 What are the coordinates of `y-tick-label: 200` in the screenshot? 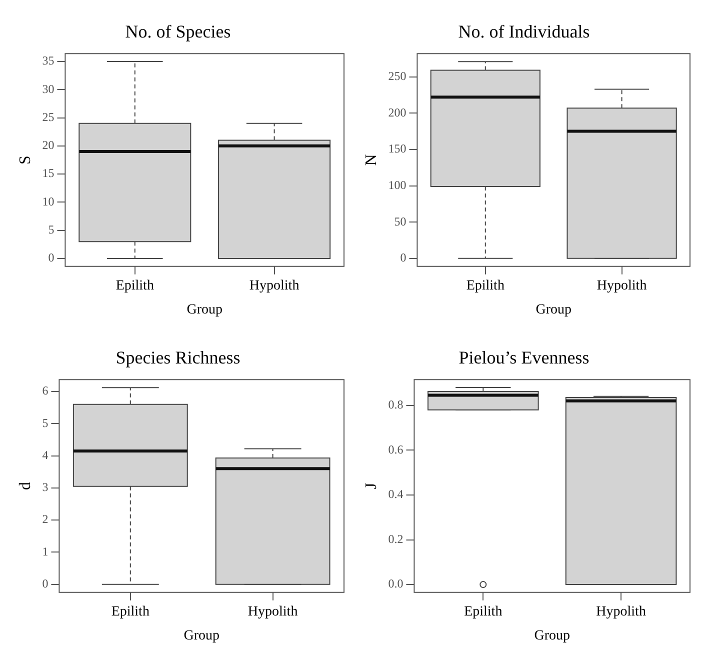 It's located at (397, 112).